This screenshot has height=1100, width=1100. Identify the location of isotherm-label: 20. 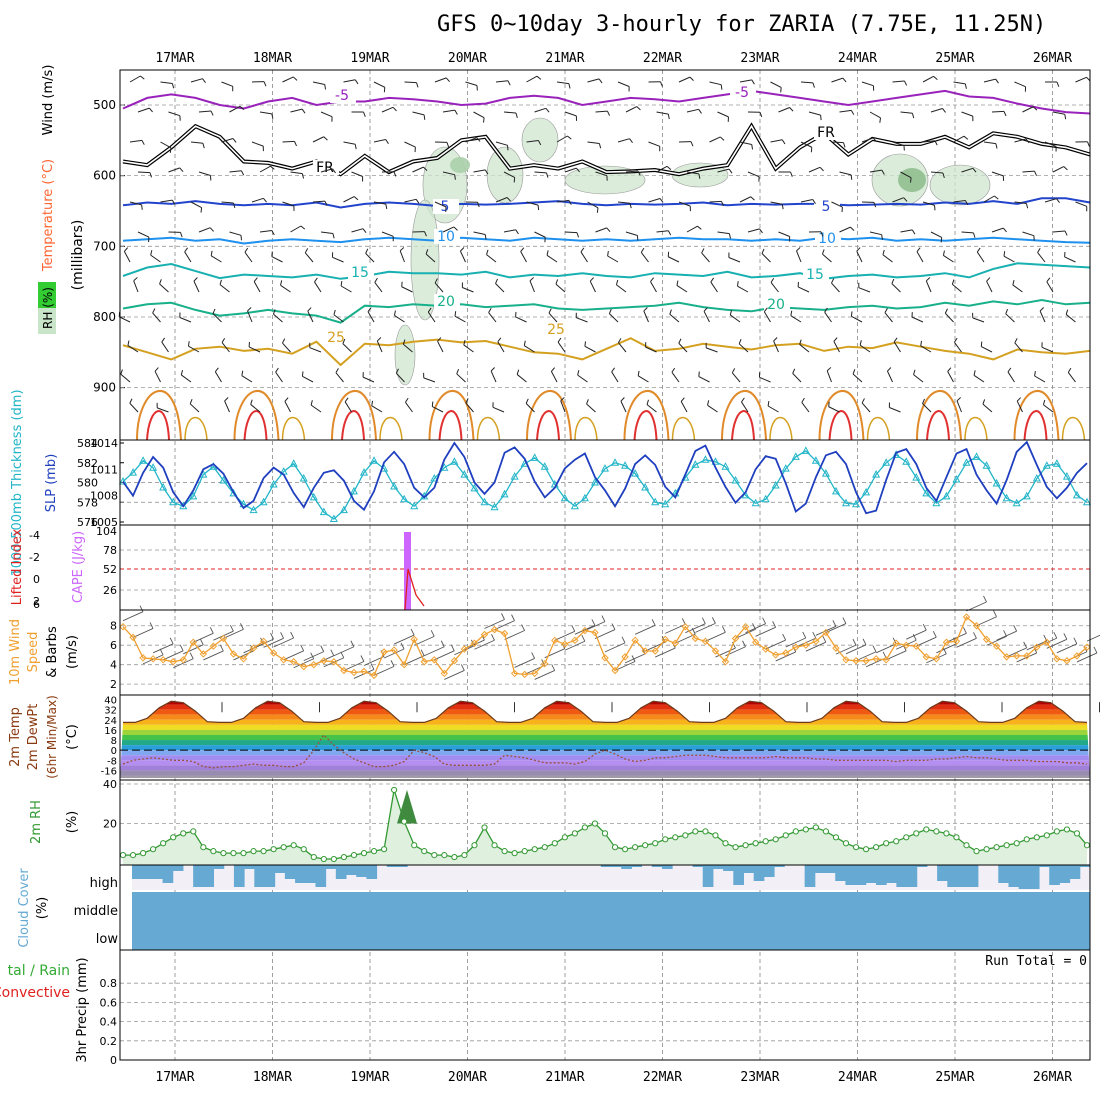
(446, 302).